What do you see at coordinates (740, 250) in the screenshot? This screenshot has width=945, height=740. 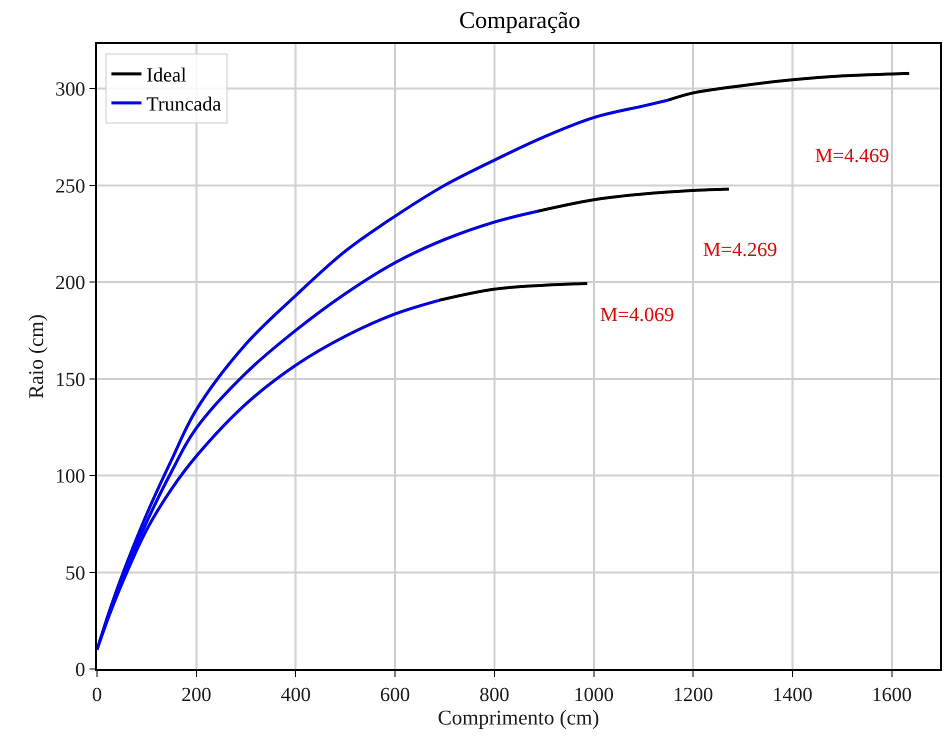 I see `annotation: M=4.269` at bounding box center [740, 250].